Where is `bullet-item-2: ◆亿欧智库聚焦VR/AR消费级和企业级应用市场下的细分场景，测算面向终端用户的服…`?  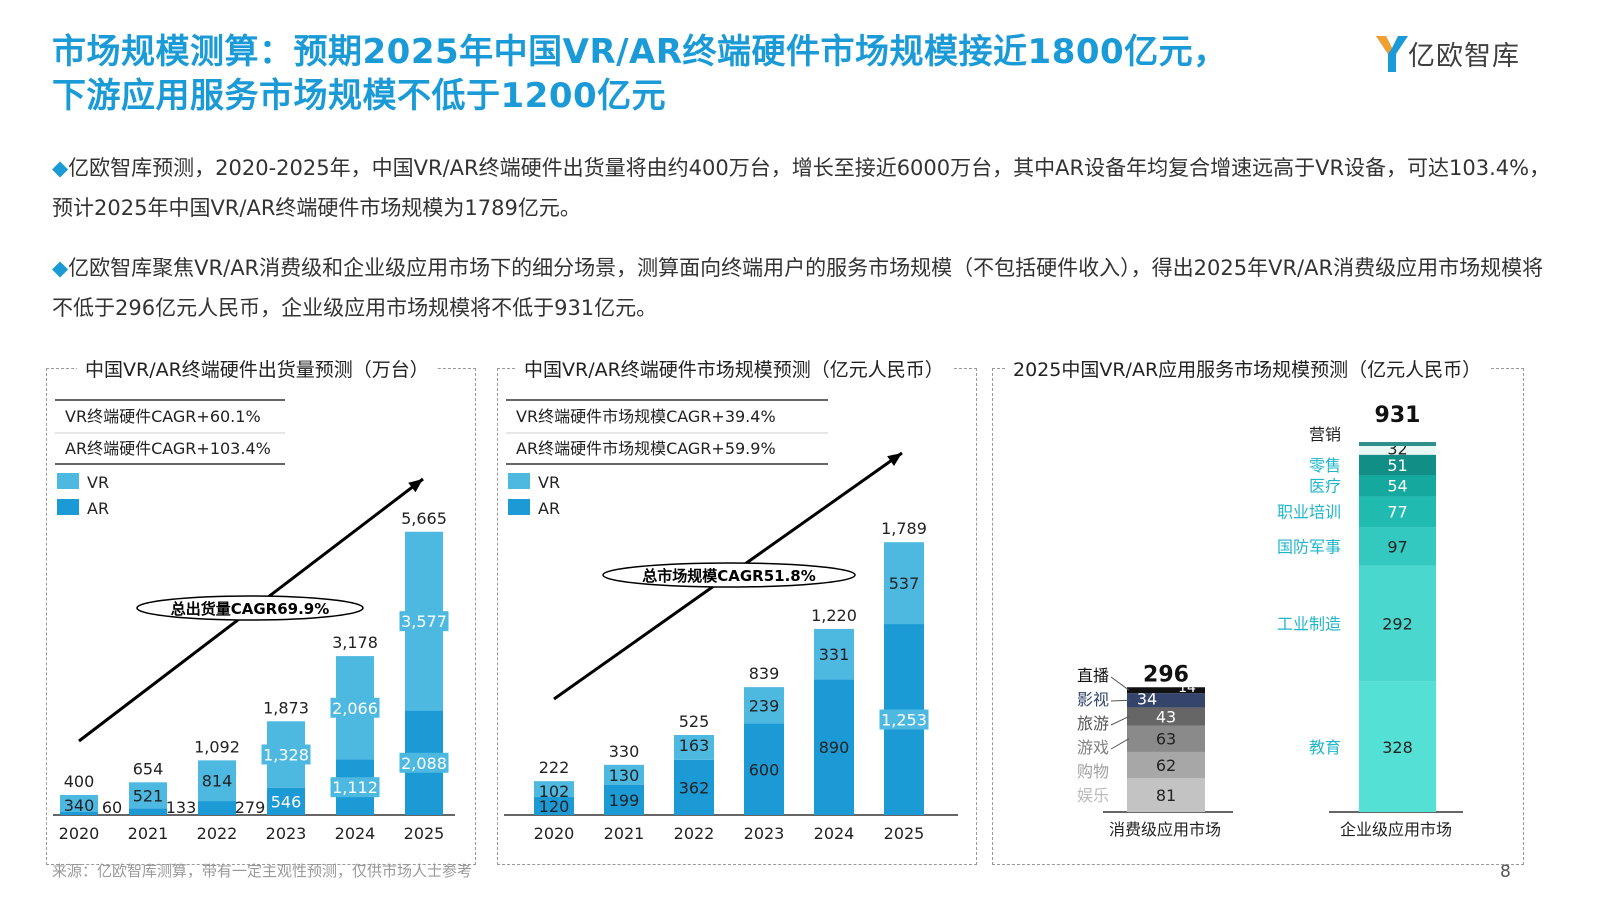
bullet-item-2: ◆亿欧智库聚焦VR/AR消费级和企业级应用市场下的细分场景，测算面向终端用户的服… is located at coordinates (802, 288).